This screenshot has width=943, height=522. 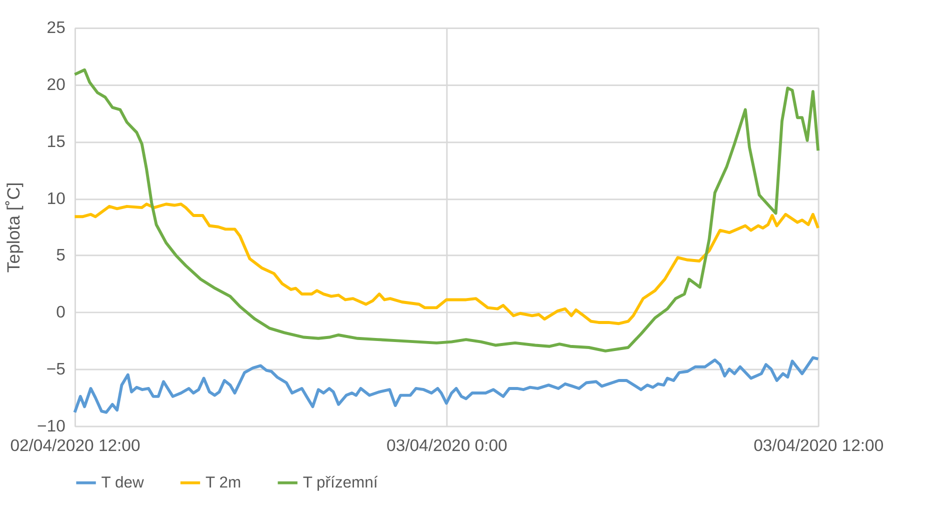 What do you see at coordinates (122, 483) in the screenshot?
I see `legend-label: T dew` at bounding box center [122, 483].